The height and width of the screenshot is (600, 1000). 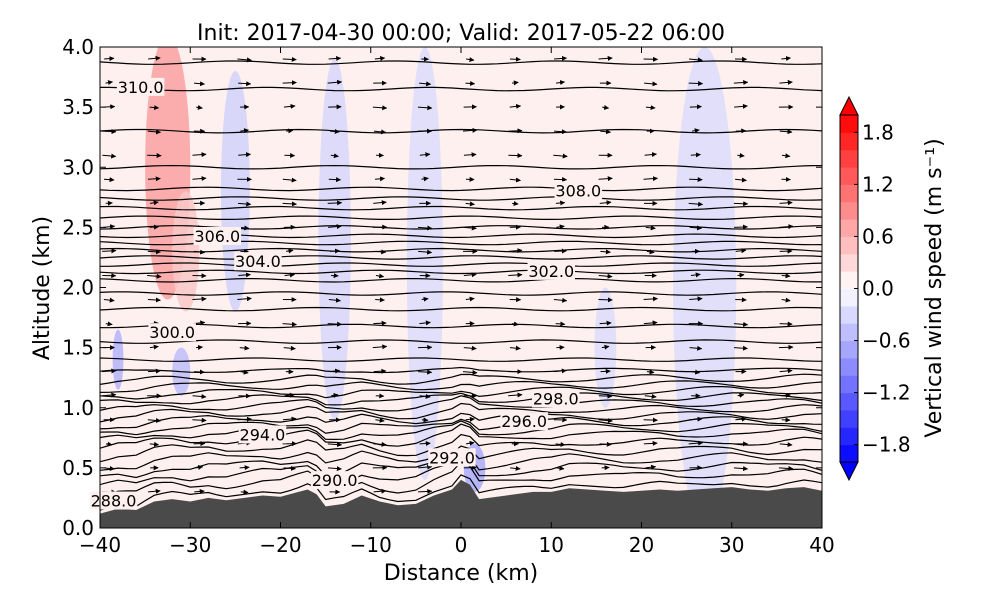 I want to click on contour-label: 290.0, so click(x=335, y=480).